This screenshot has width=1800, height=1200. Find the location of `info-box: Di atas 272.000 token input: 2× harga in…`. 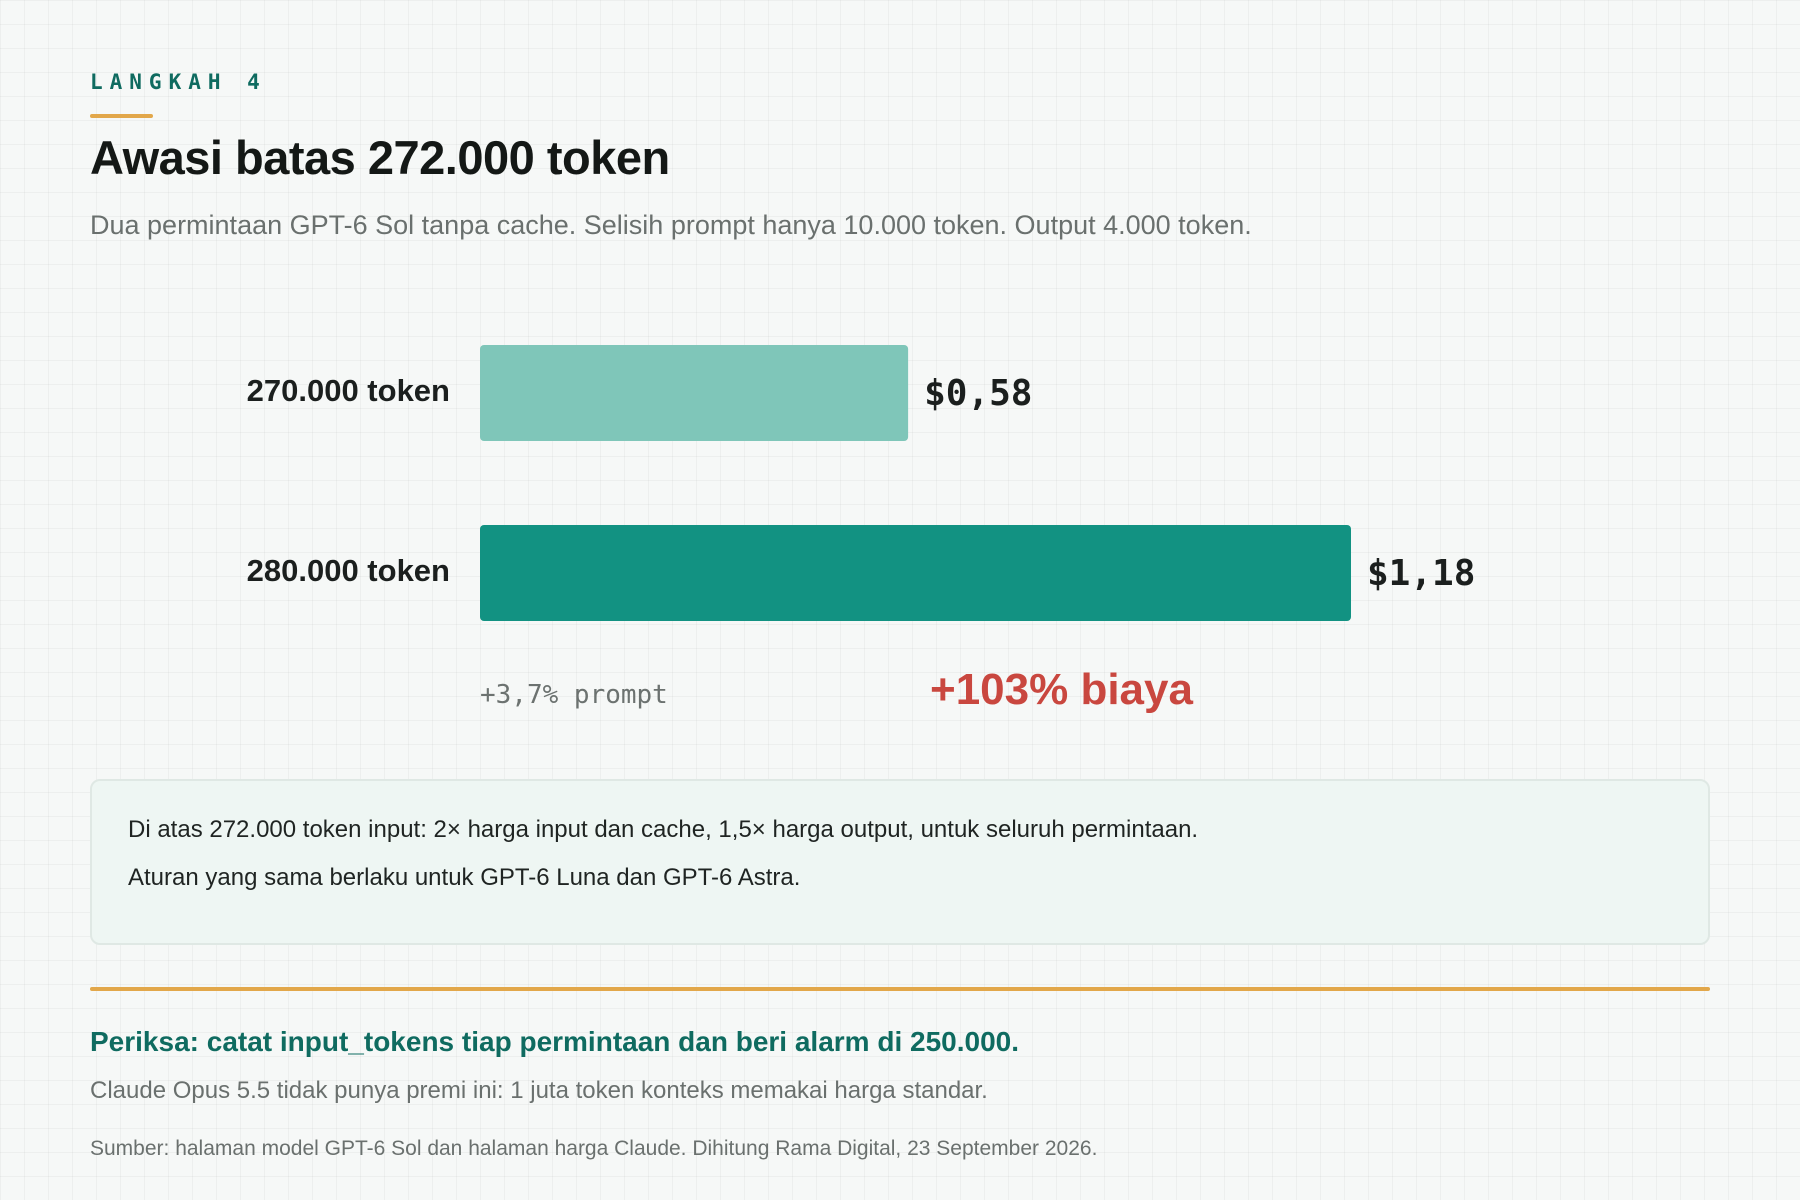

info-box: Di atas 272.000 token input: 2× harga in… is located at coordinates (900, 862).